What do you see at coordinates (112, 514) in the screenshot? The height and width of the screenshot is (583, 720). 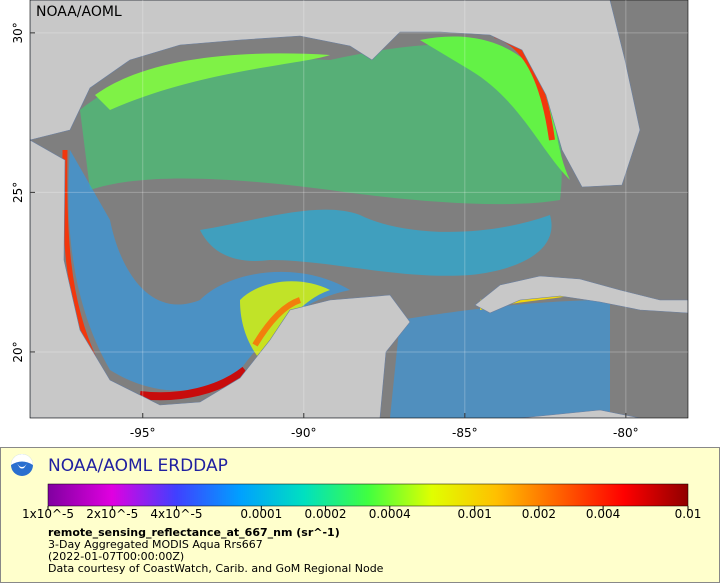 I see `colorbar-tick-label: 2x10^-5` at bounding box center [112, 514].